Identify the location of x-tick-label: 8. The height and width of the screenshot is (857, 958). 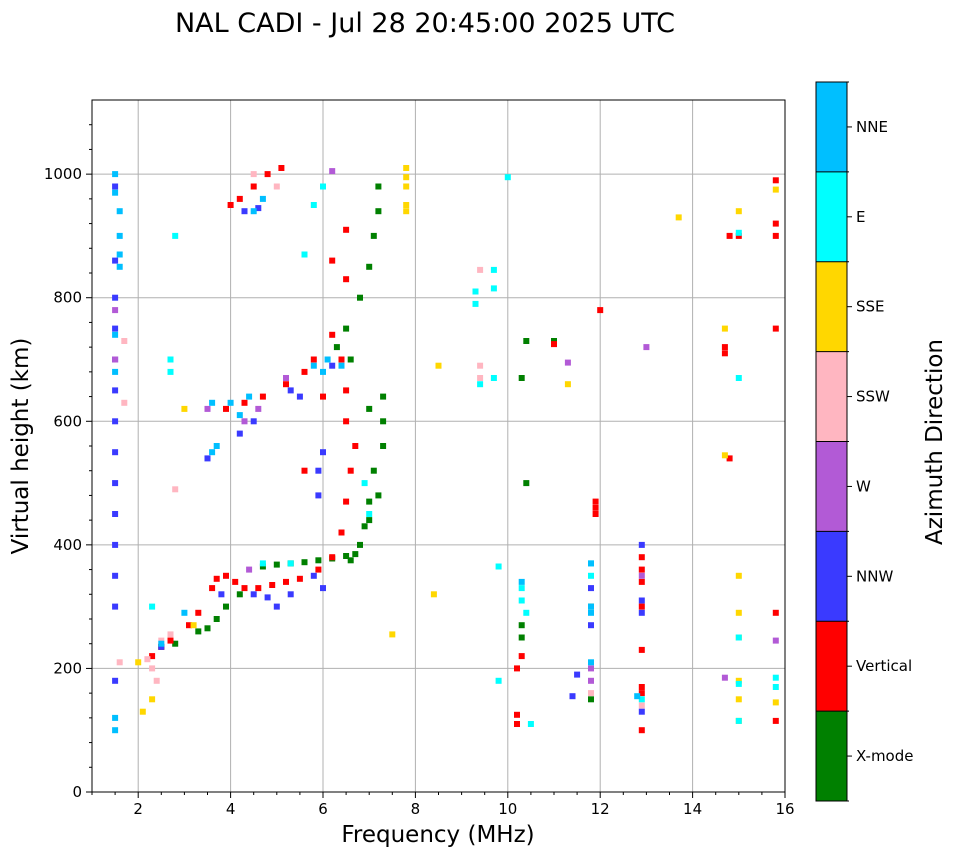
(416, 809).